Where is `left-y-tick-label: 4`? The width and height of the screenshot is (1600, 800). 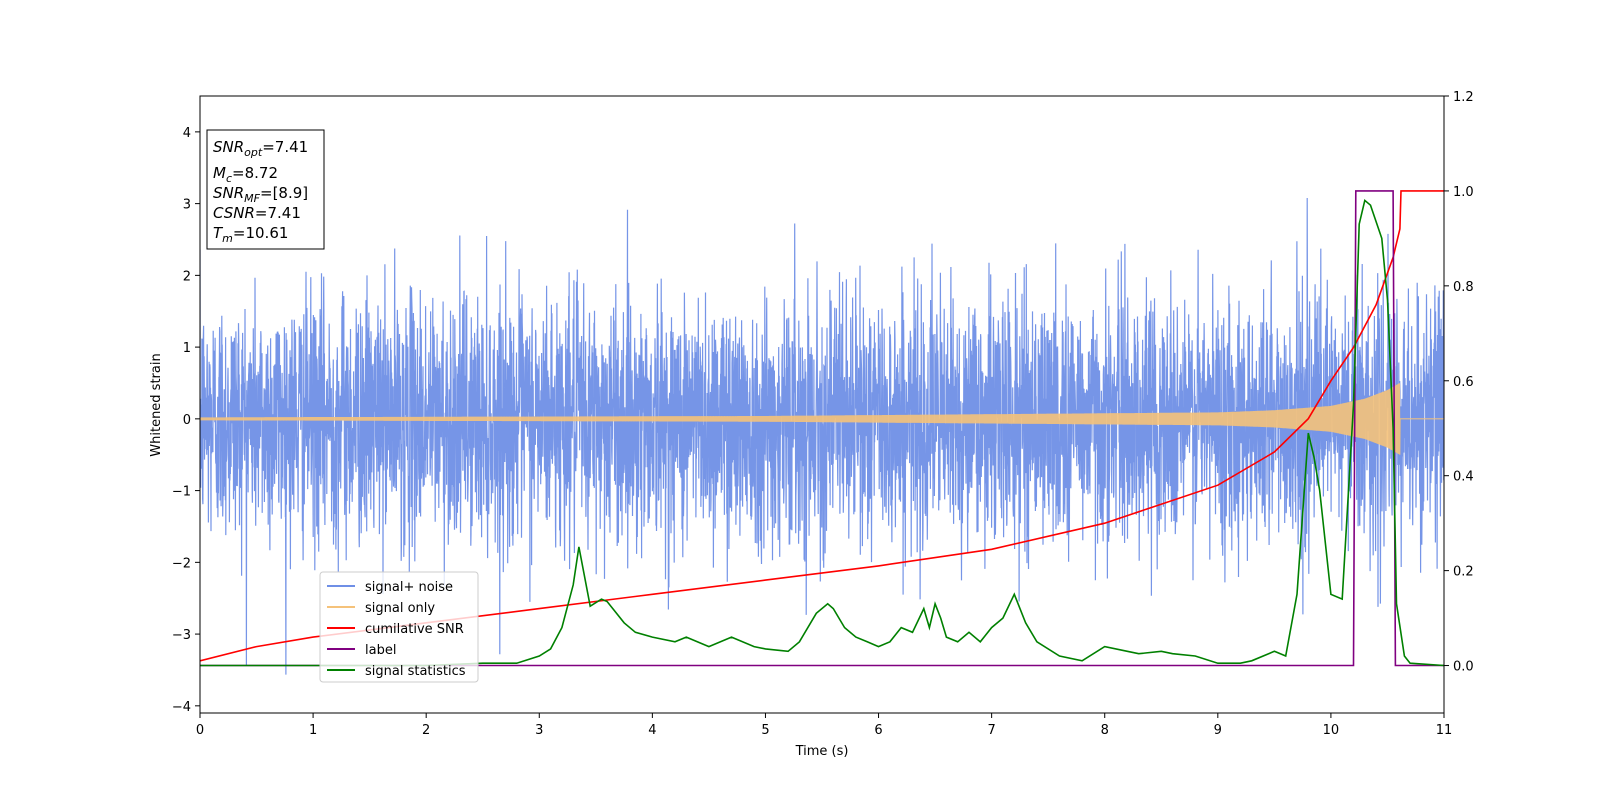 left-y-tick-label: 4 is located at coordinates (187, 133).